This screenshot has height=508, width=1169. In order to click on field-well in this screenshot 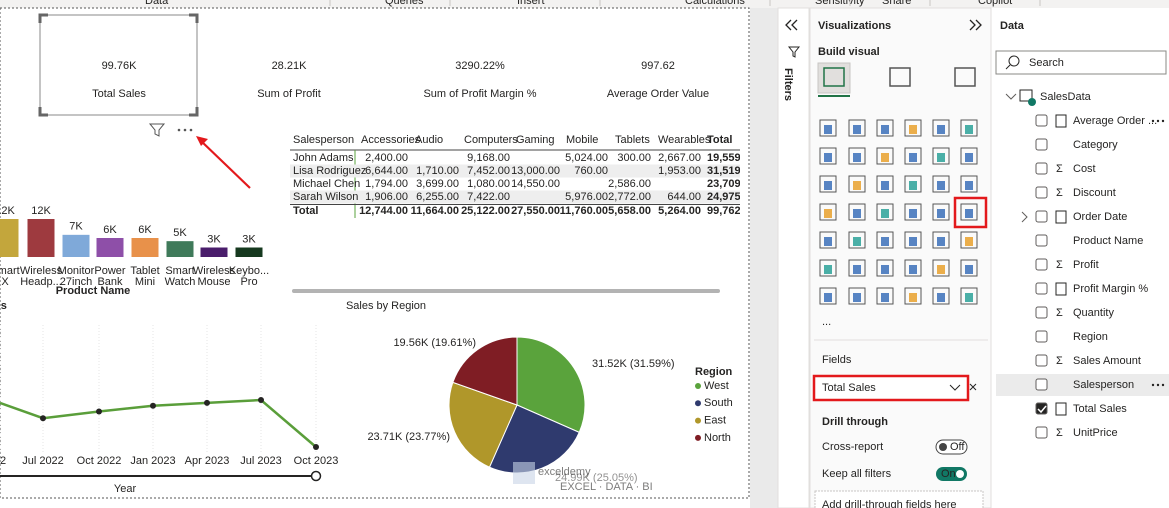, I will do `click(891, 388)`.